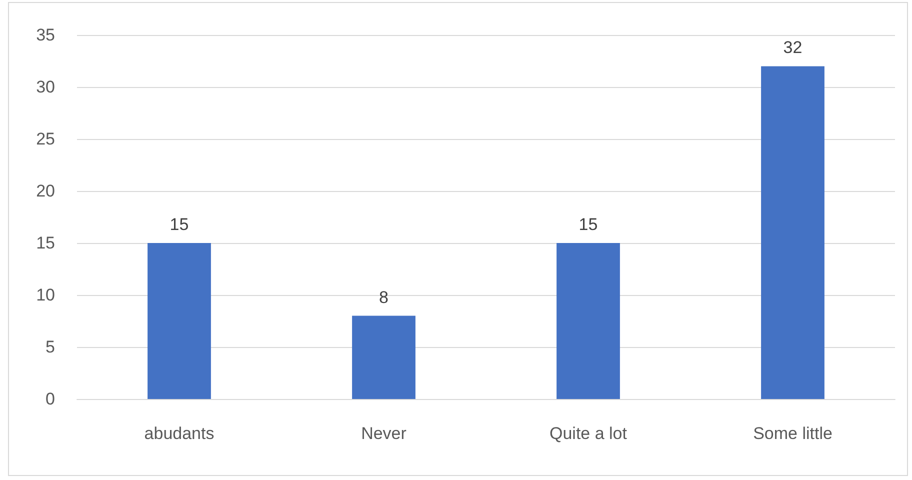  I want to click on y-tick-label: 30, so click(45, 87).